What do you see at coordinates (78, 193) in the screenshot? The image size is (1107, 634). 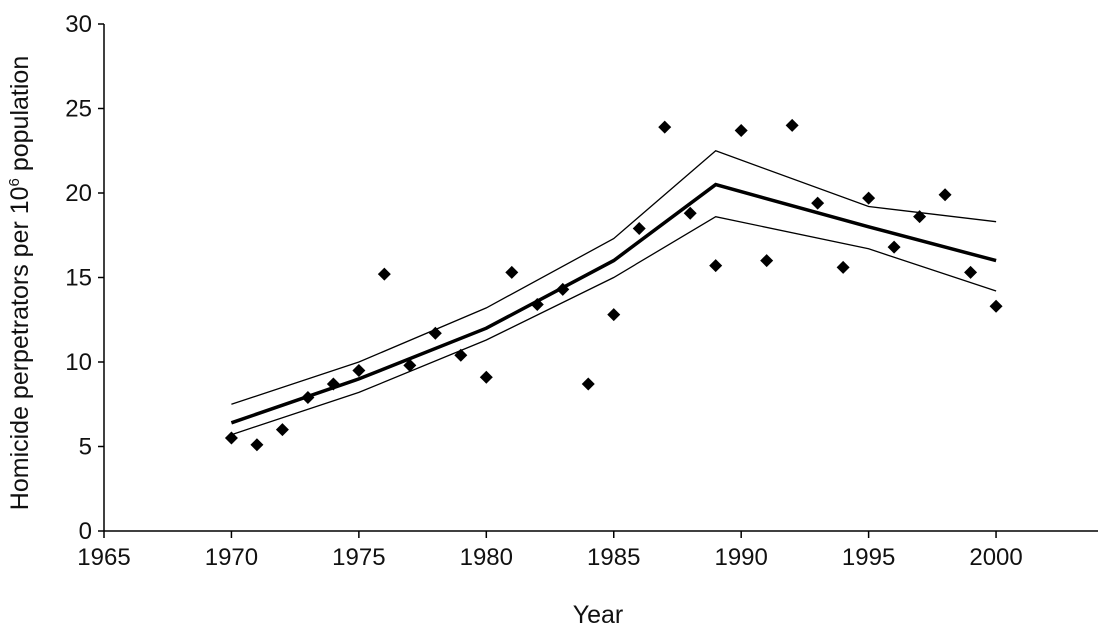 I see `y-tick-label: 20` at bounding box center [78, 193].